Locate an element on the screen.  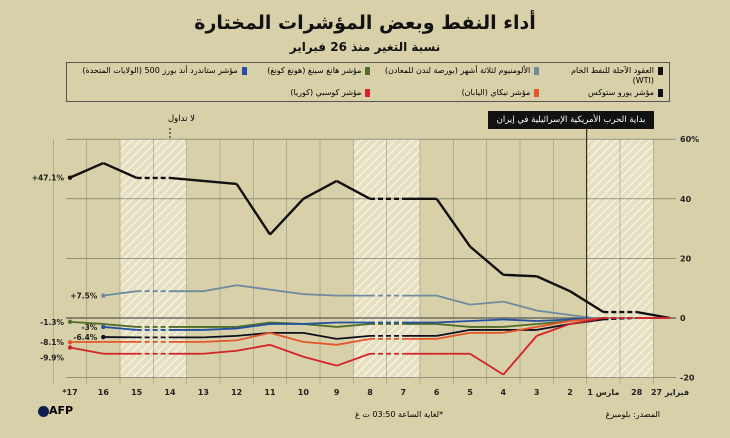
x-tick-label: 10 is located at coordinates (304, 392).